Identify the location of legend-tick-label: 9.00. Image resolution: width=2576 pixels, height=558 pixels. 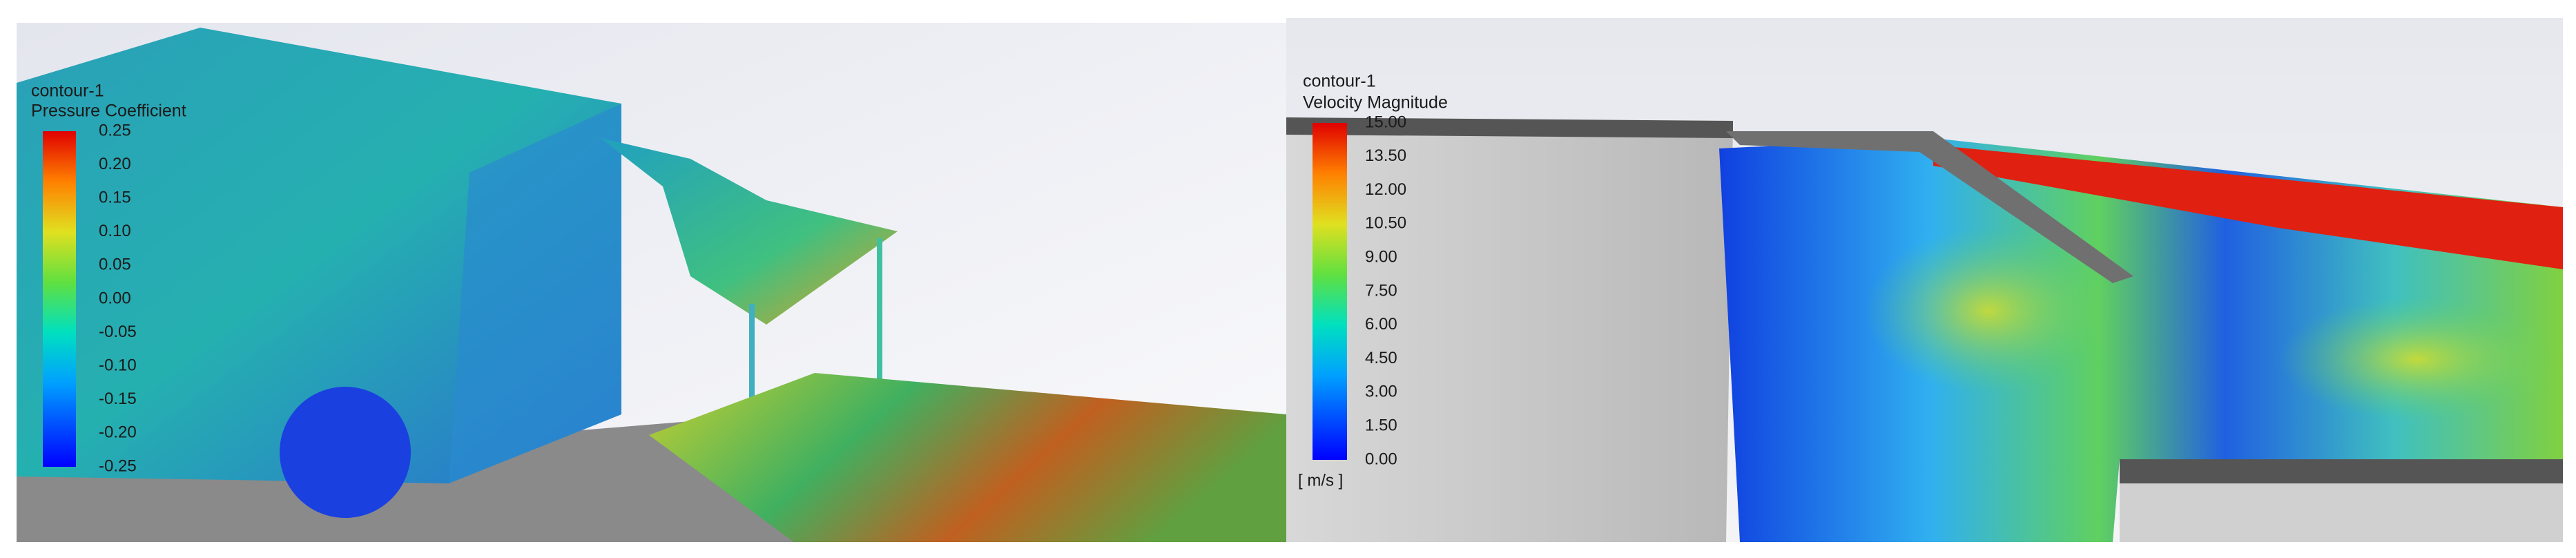
(1381, 257).